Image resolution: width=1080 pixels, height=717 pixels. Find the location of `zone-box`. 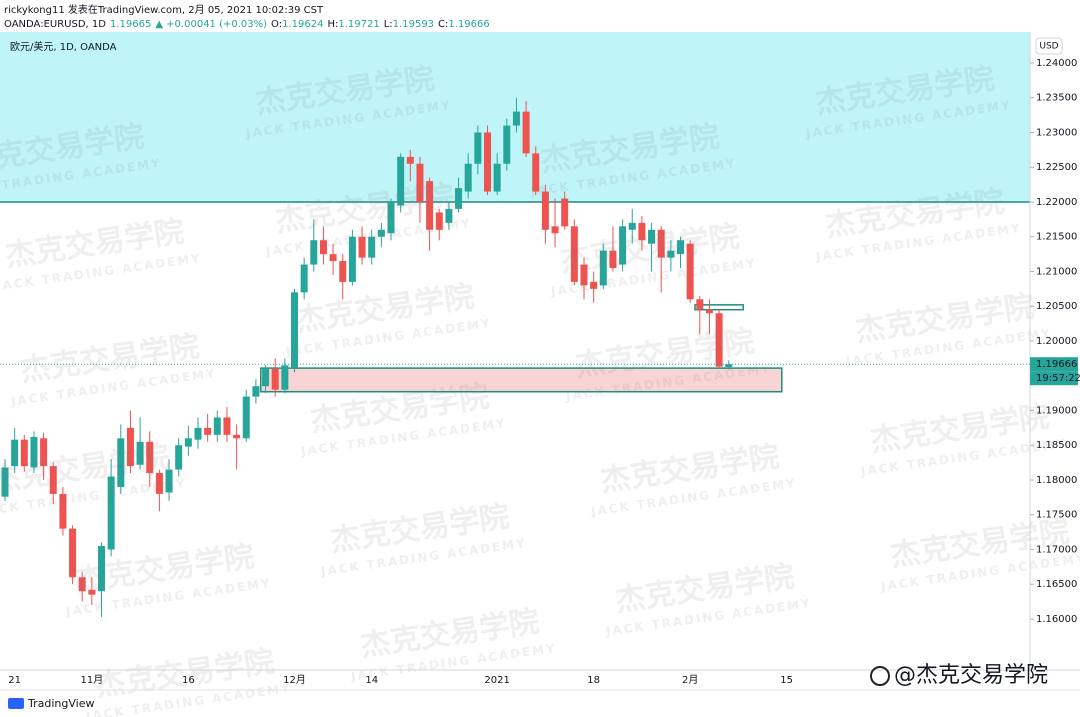

zone-box is located at coordinates (521, 380).